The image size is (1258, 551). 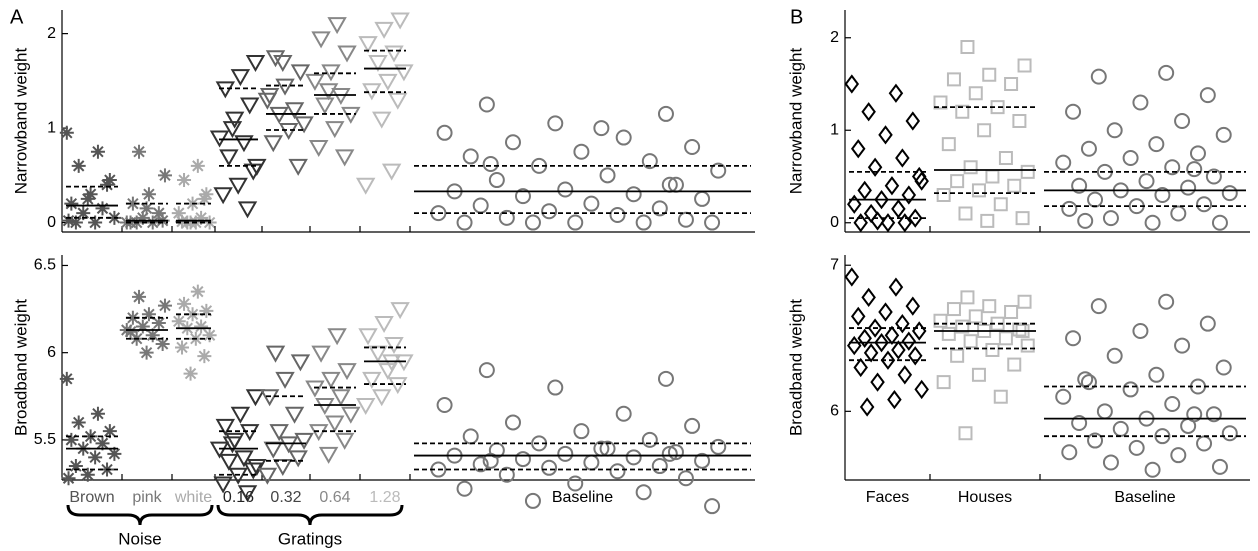 What do you see at coordinates (51, 127) in the screenshot?
I see `y-tick-label: 1` at bounding box center [51, 127].